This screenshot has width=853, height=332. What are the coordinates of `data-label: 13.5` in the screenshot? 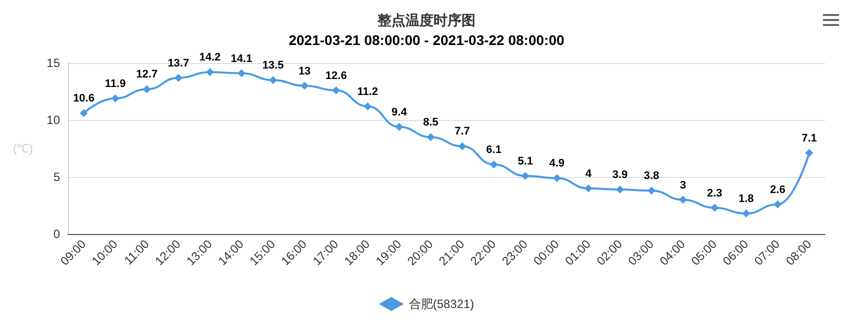 It's located at (273, 66).